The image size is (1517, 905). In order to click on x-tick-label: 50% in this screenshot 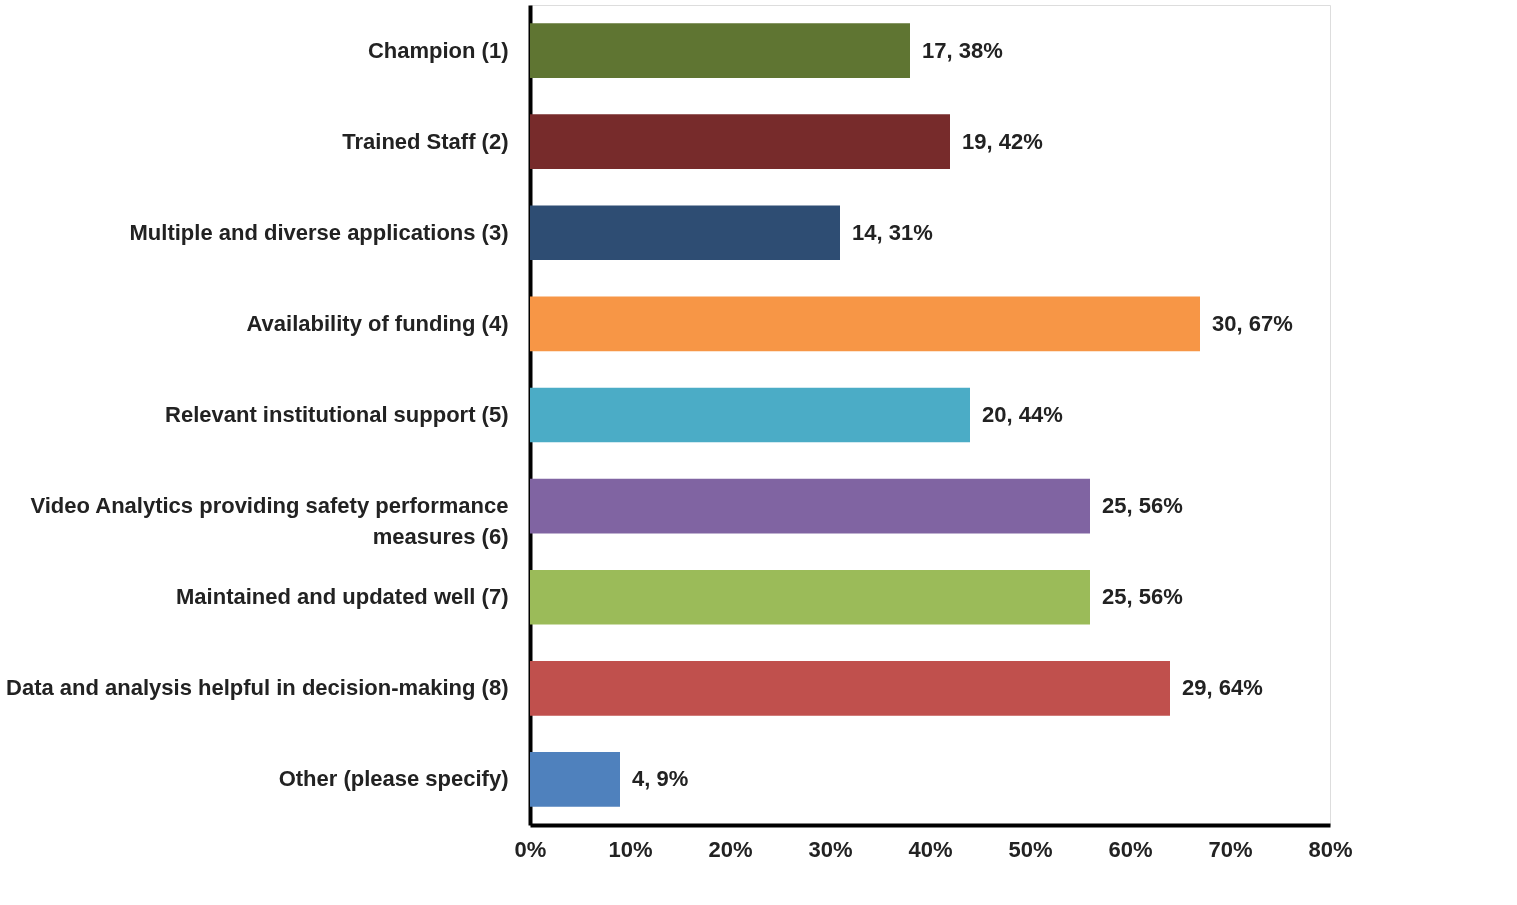, I will do `click(1030, 849)`.